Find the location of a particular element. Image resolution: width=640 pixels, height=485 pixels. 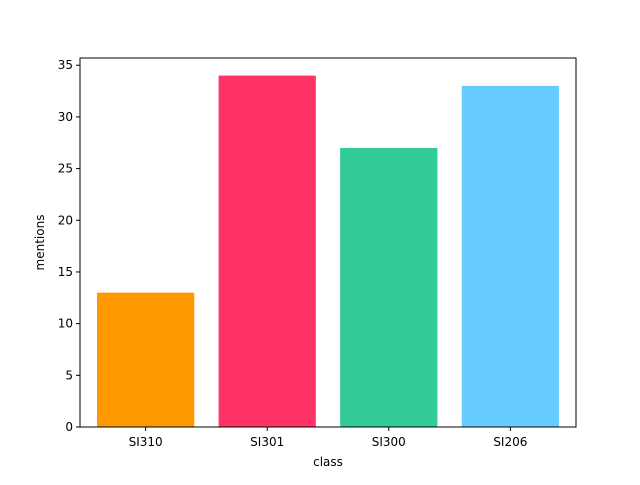

x-tick-label-si206: SI206 is located at coordinates (510, 442).